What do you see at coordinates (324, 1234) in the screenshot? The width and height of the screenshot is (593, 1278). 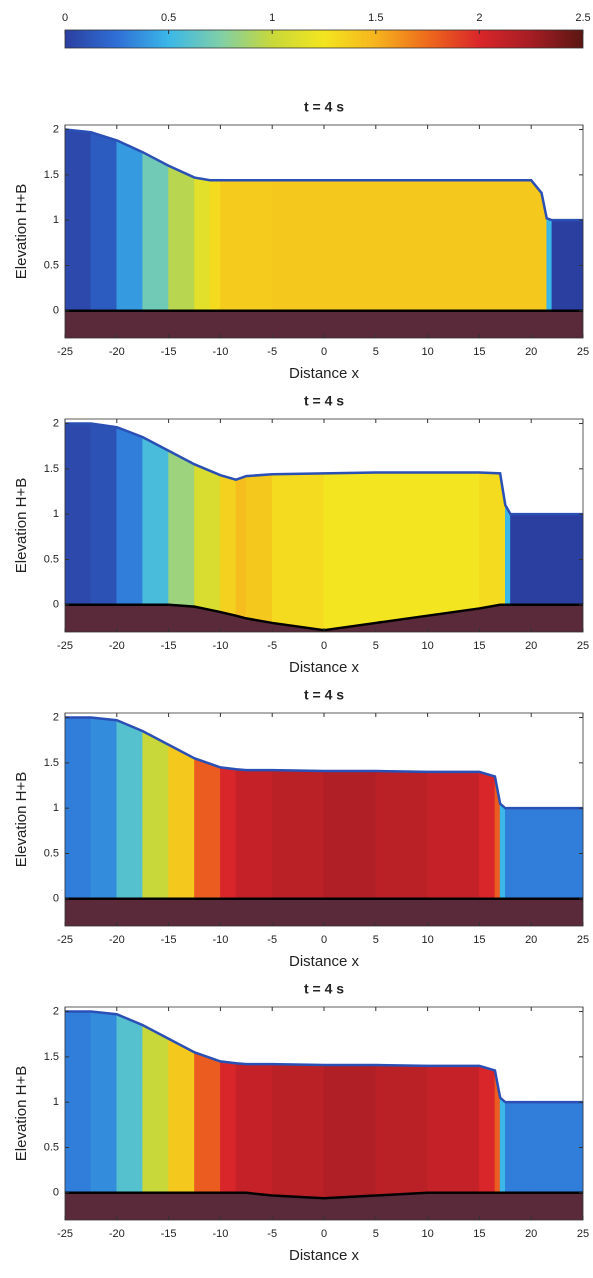 I see `x-tick-label: 0` at bounding box center [324, 1234].